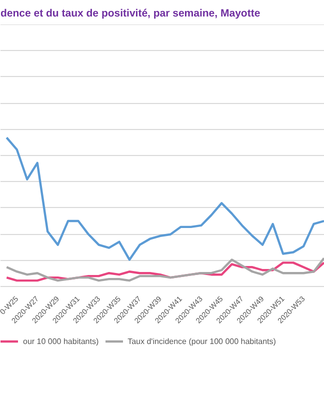 Image resolution: width=324 pixels, height=400 pixels. I want to click on legend-label: Taux d'incidence (pour 100 000 habitants), so click(202, 341).